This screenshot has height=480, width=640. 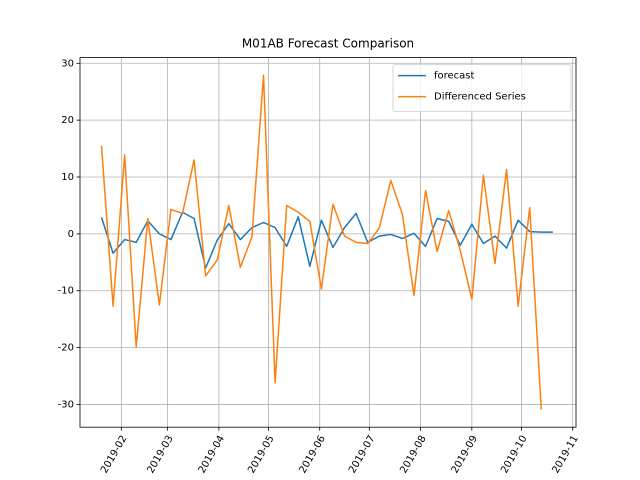 I want to click on x-tick-label: 2019-03, so click(x=160, y=455).